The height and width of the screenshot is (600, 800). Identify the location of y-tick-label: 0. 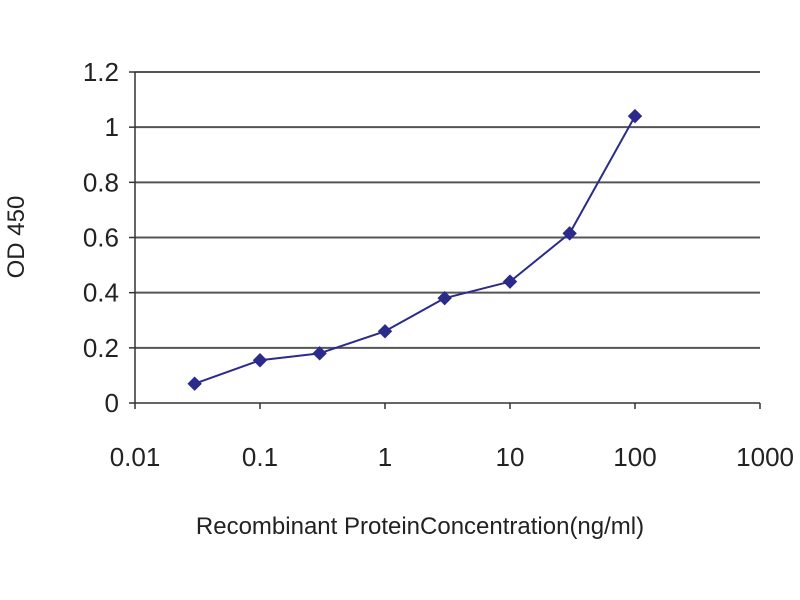
(112, 403).